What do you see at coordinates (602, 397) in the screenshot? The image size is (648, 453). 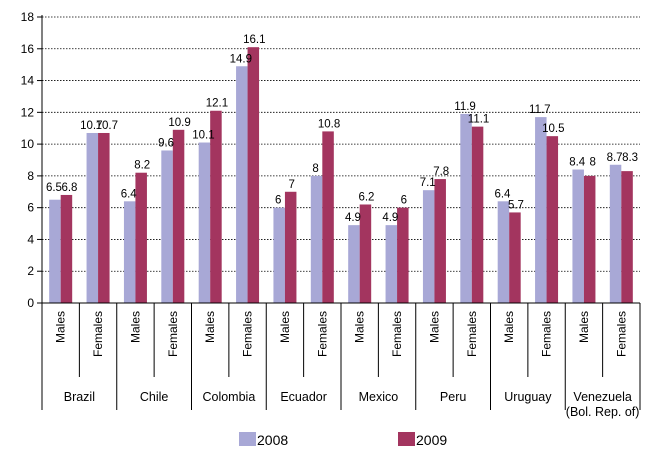 I see `category-label: Venezuela` at bounding box center [602, 397].